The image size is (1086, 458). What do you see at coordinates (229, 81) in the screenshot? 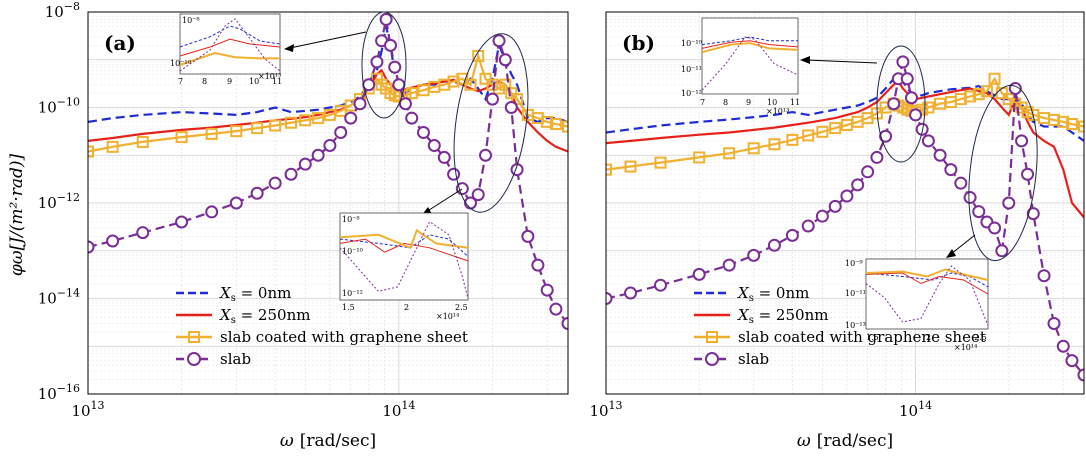
I see `inset-a1-xtick-2: 9` at bounding box center [229, 81].